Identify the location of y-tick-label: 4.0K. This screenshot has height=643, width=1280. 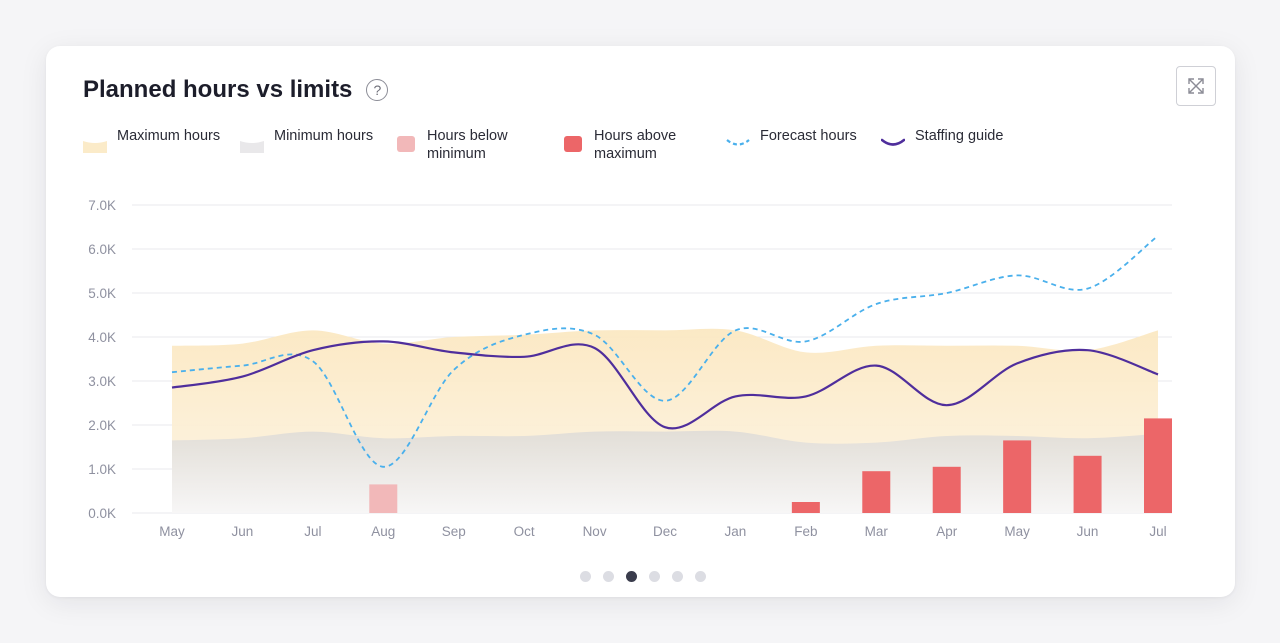
(102, 337).